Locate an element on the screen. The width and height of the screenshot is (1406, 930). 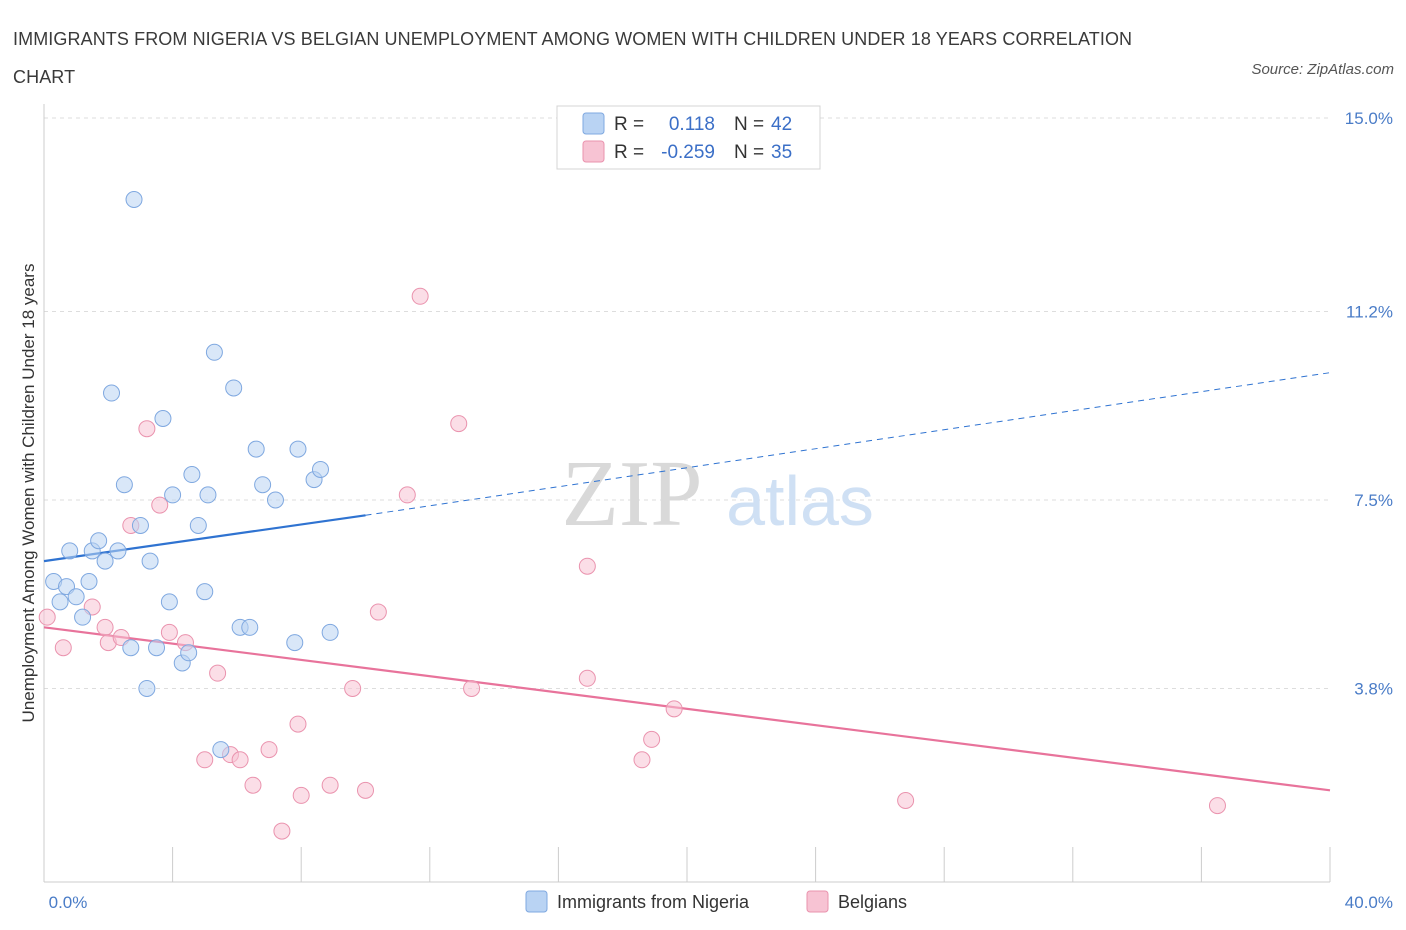
series-label-belgians: Belgians is located at coordinates (872, 902).